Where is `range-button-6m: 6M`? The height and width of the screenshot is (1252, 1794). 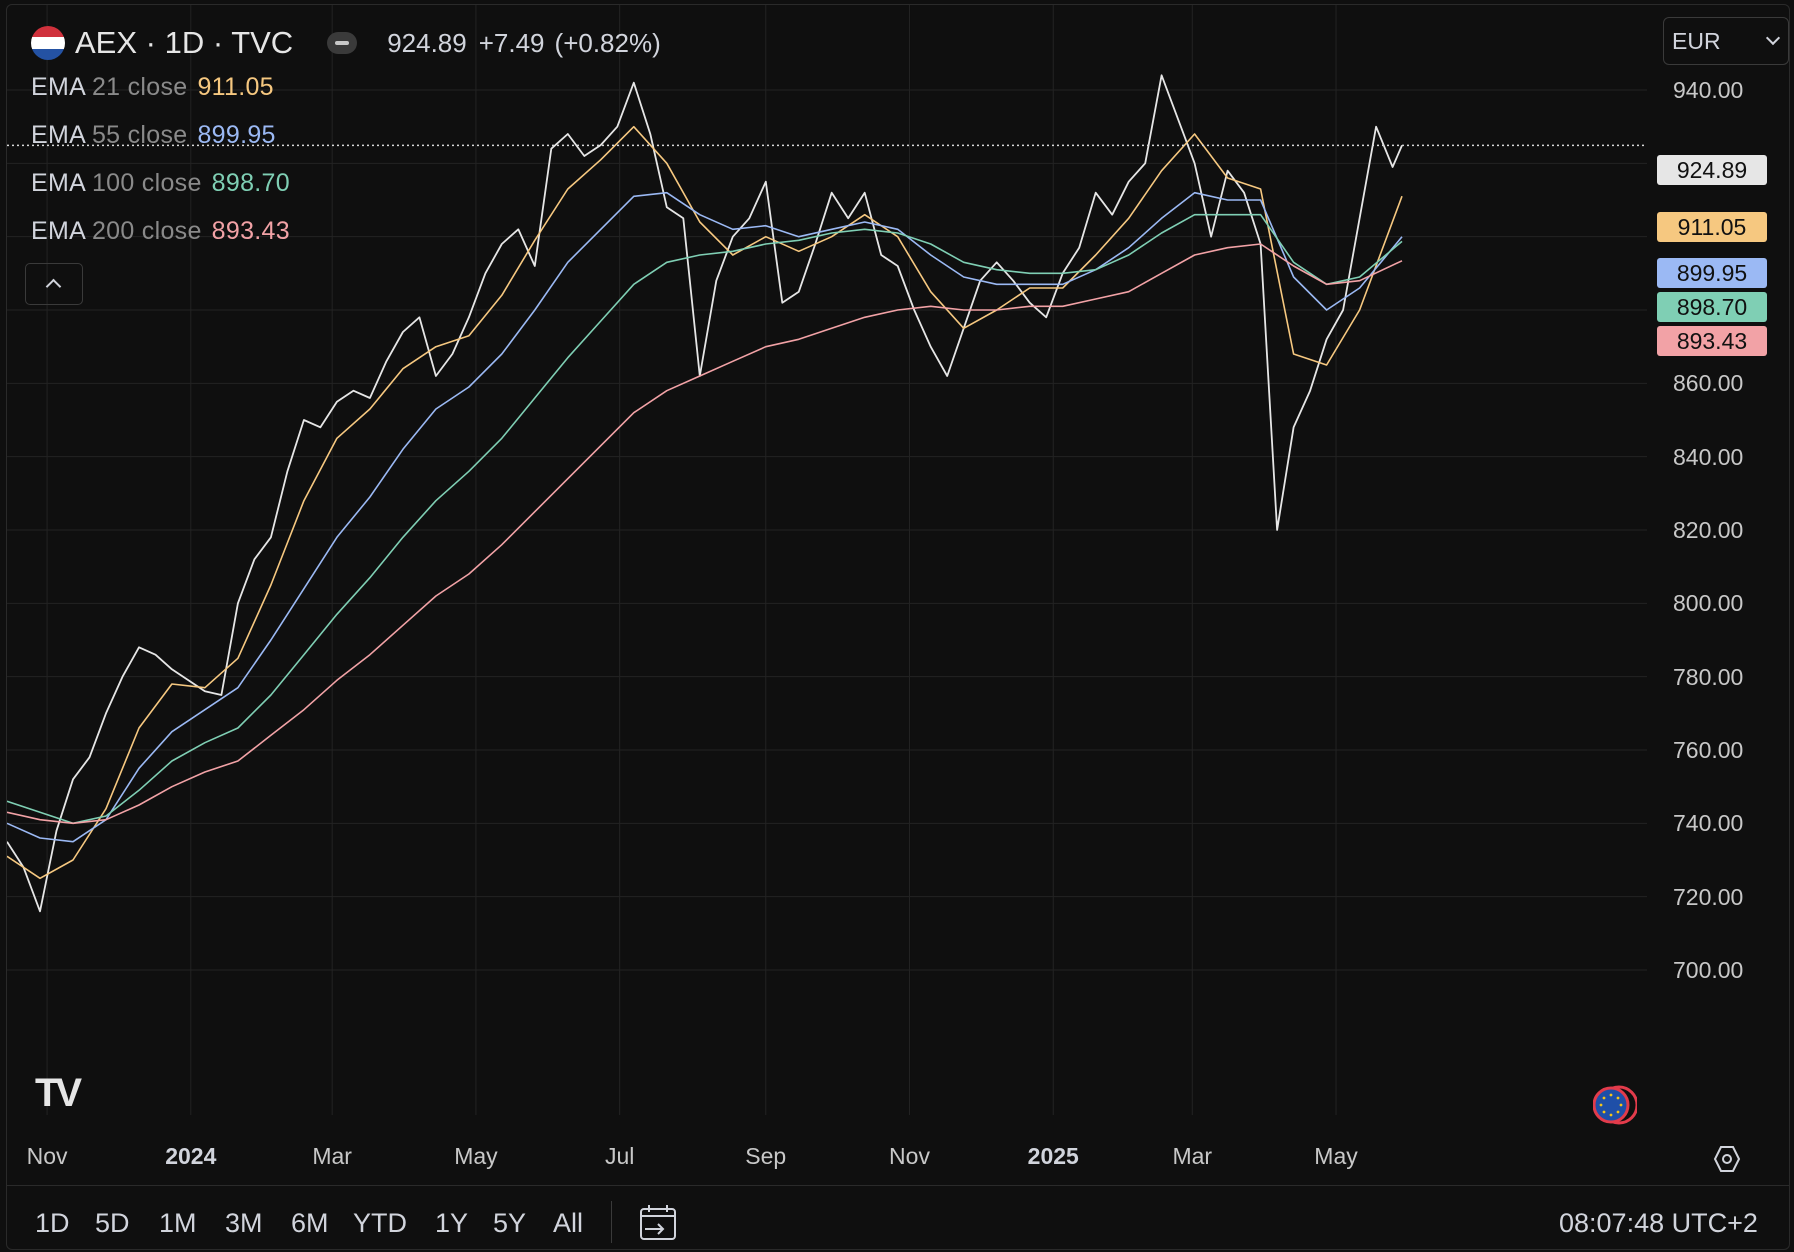
range-button-6m: 6M is located at coordinates (310, 1223).